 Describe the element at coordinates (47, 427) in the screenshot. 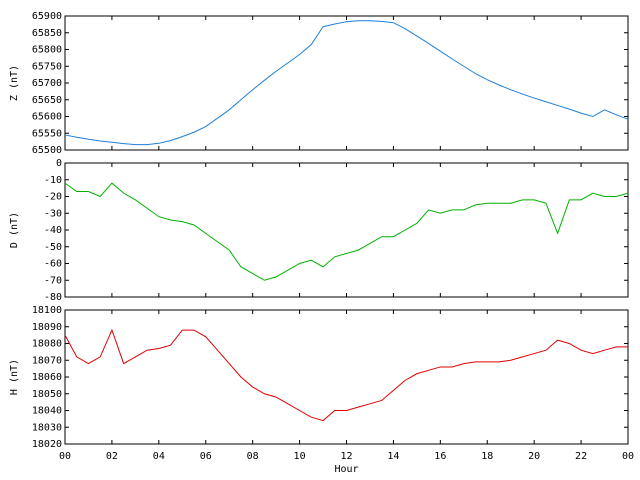

I see `y-tick-label: 18030` at that location.